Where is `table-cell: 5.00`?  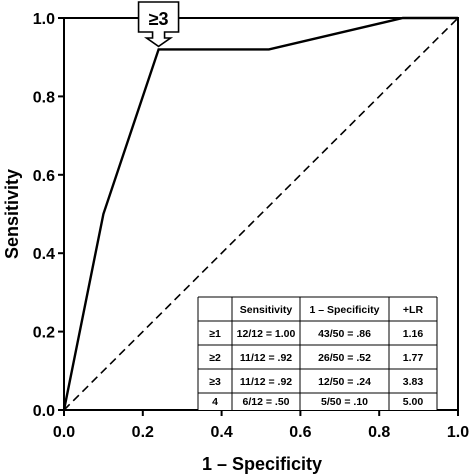 table-cell: 5.00 is located at coordinates (413, 402).